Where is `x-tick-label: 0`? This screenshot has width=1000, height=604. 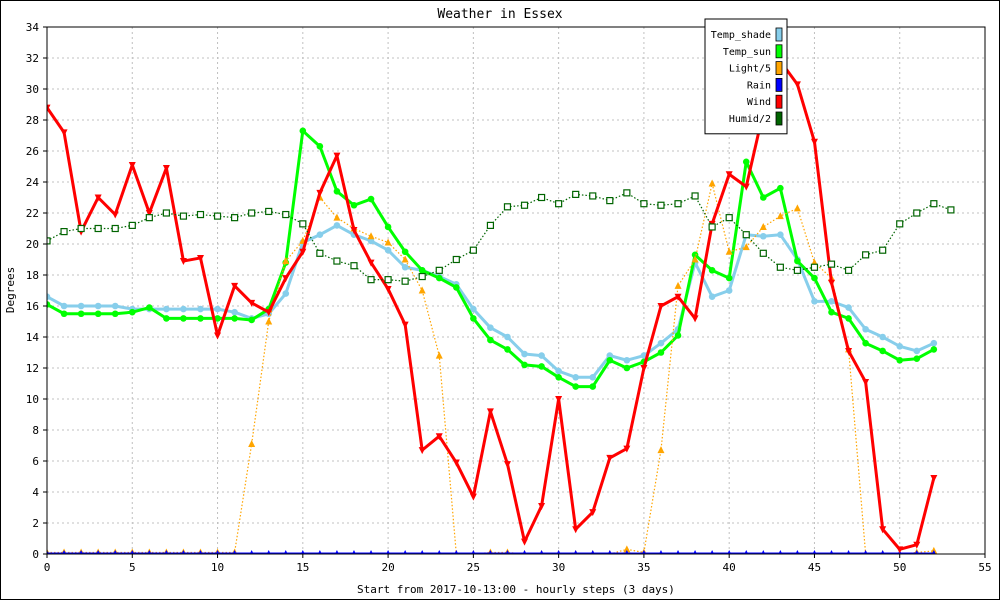 x-tick-label: 0 is located at coordinates (47, 567).